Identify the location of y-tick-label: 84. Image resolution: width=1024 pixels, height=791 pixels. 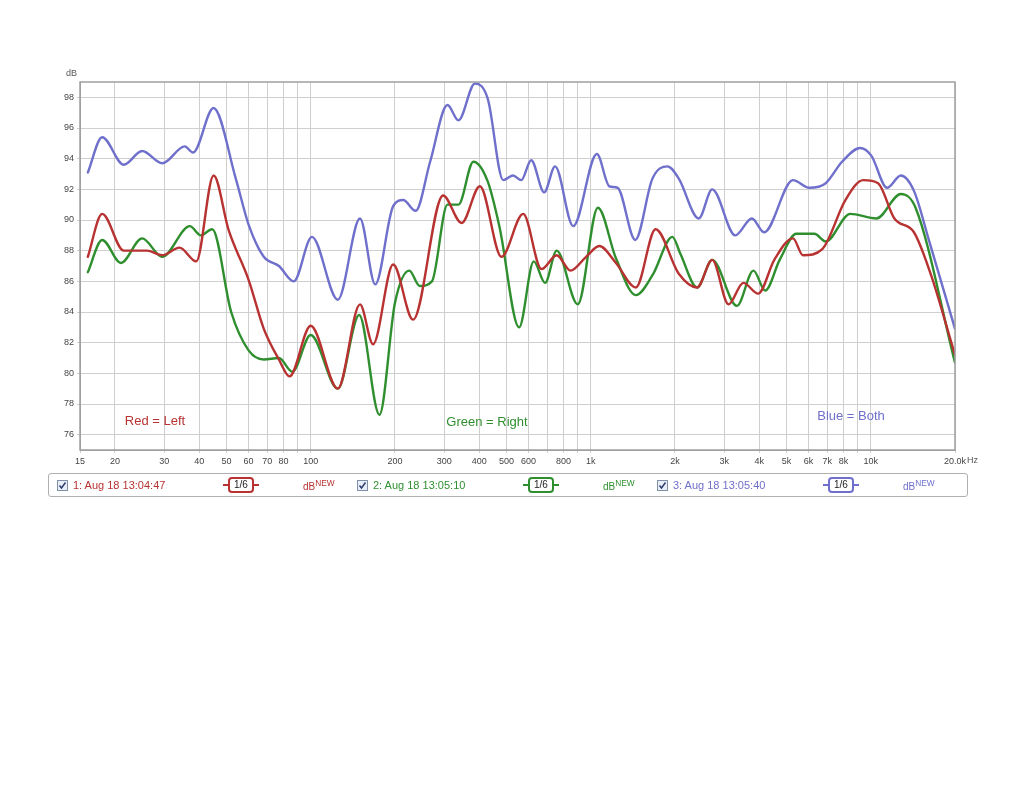
(68, 311).